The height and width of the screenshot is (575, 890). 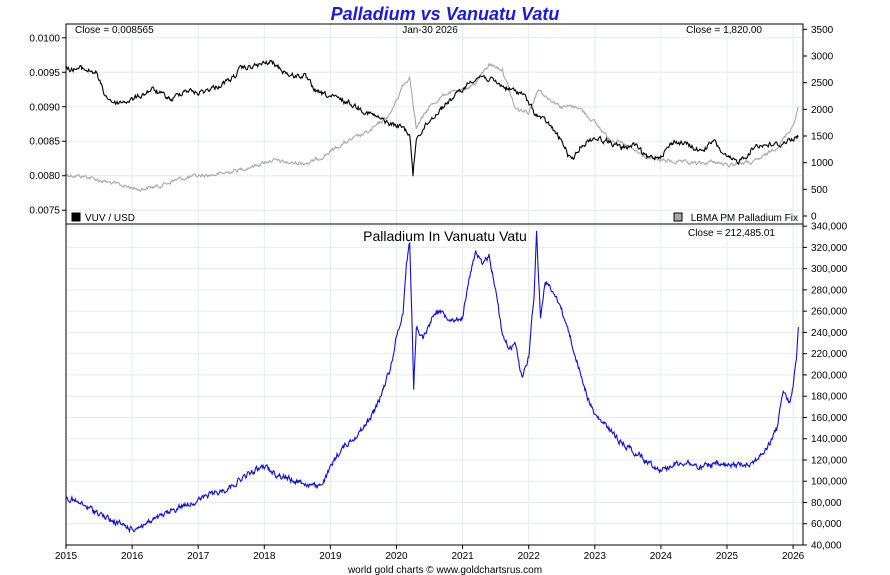 What do you see at coordinates (462, 556) in the screenshot?
I see `x-tick-label: 2021` at bounding box center [462, 556].